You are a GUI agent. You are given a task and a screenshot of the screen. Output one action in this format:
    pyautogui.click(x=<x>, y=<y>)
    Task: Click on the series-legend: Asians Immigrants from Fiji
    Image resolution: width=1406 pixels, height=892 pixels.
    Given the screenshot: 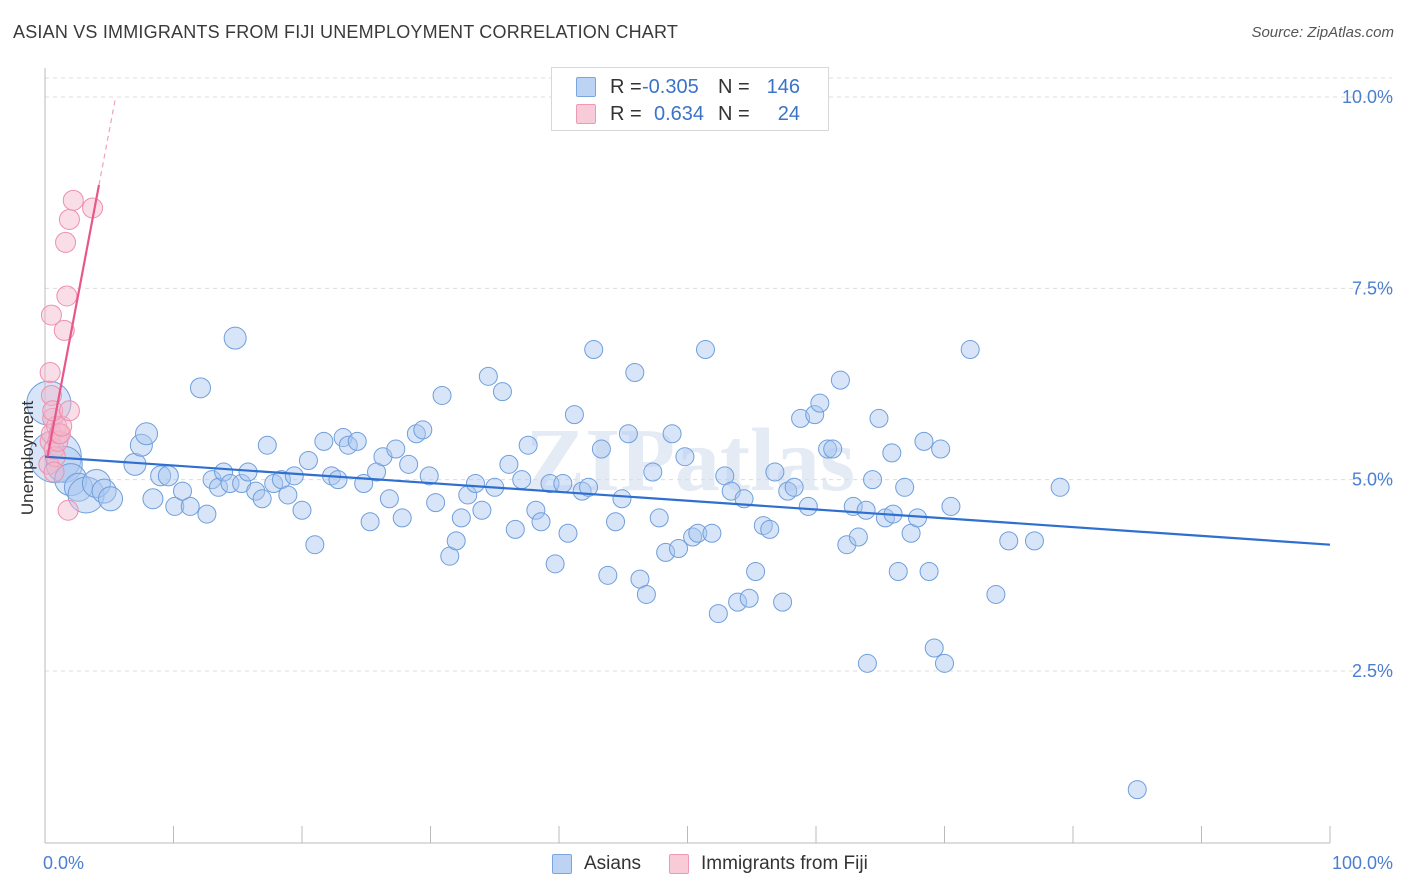 What is the action you would take?
    pyautogui.click(x=724, y=864)
    